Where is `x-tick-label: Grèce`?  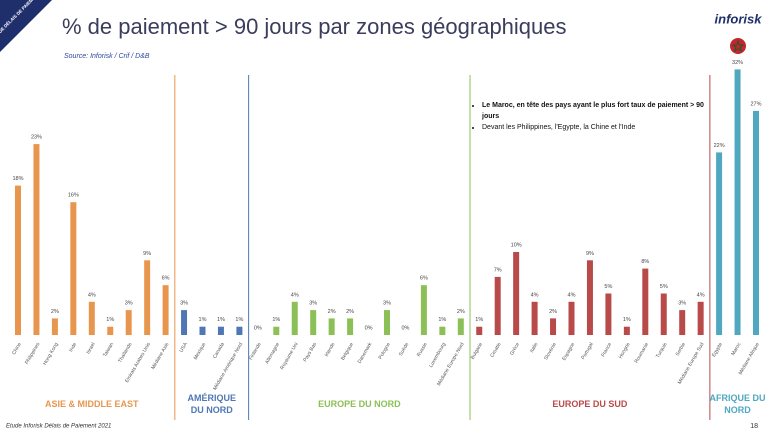
x-tick-label: Grèce is located at coordinates (515, 348).